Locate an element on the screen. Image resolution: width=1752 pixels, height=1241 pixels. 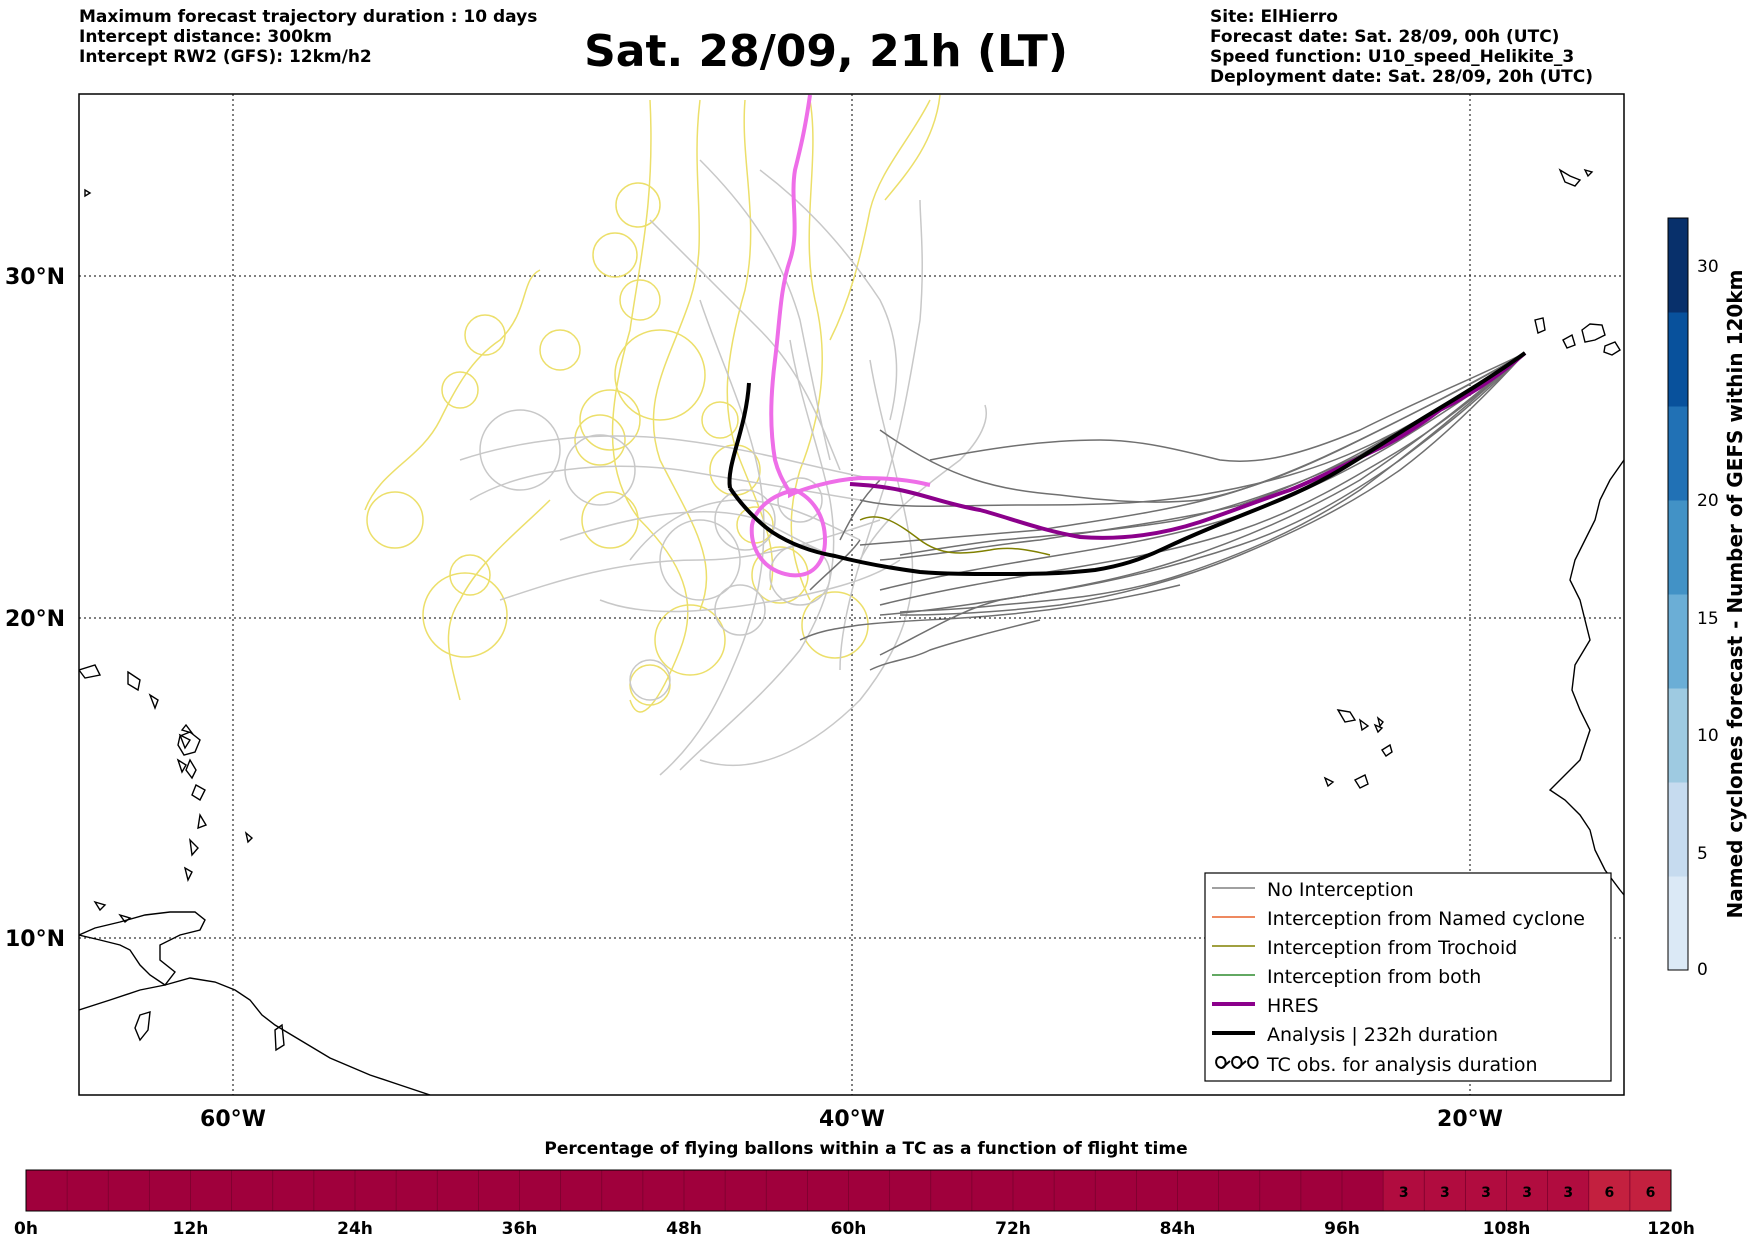
timeline-tick-12h: 12h is located at coordinates (191, 1229).